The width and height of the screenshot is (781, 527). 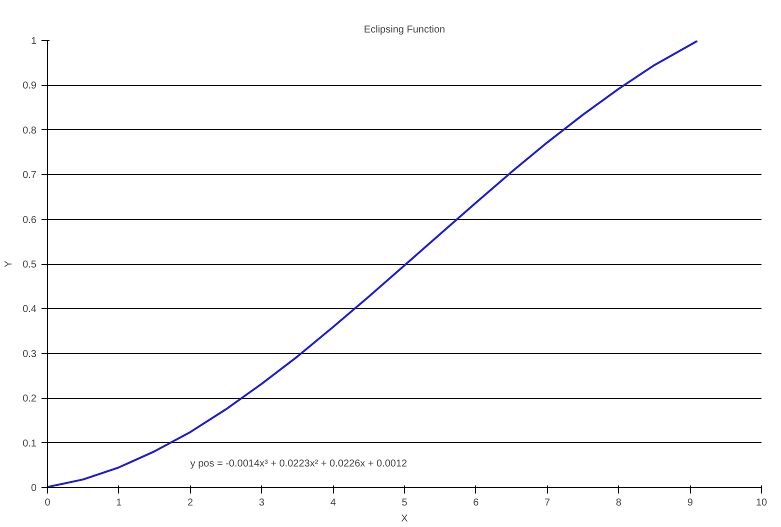 What do you see at coordinates (476, 503) in the screenshot?
I see `x-tick-label: 6` at bounding box center [476, 503].